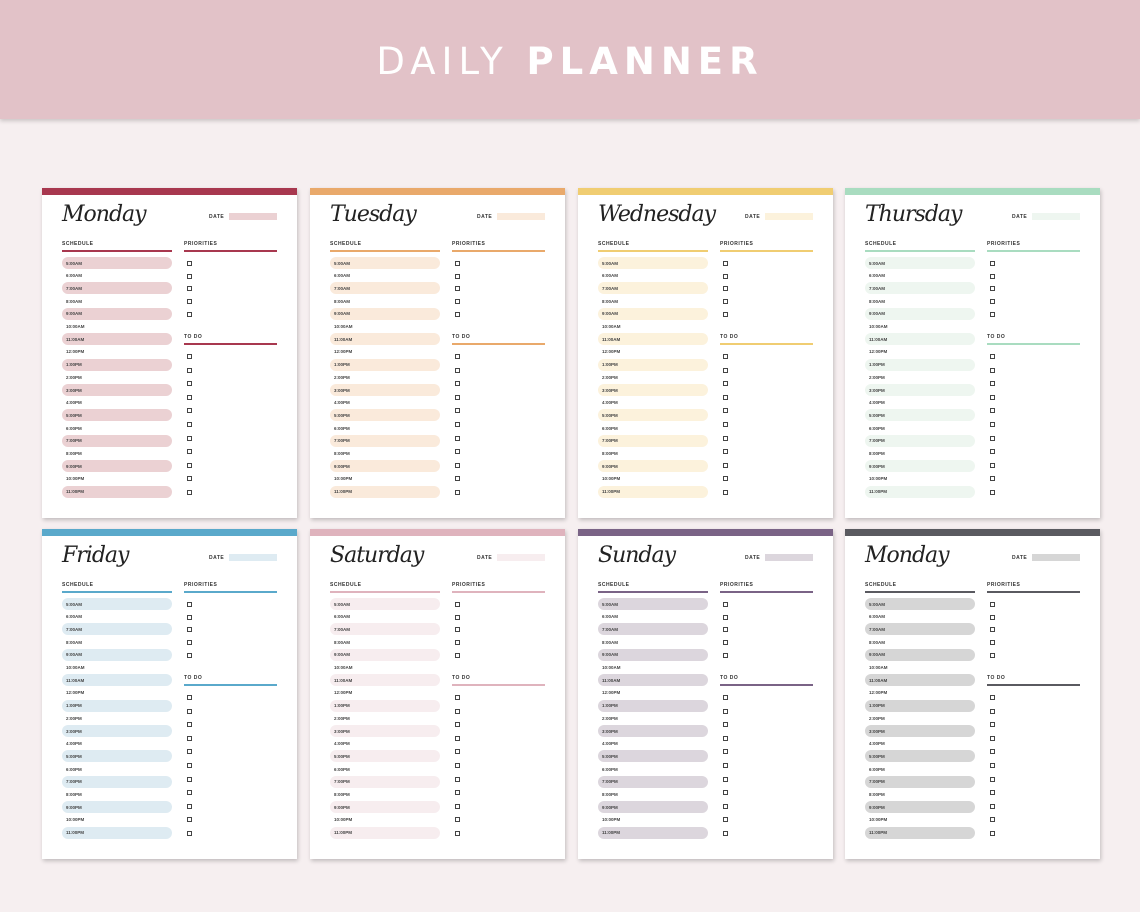 This screenshot has height=912, width=1140. I want to click on time-slot: 9:00AM, so click(385, 654).